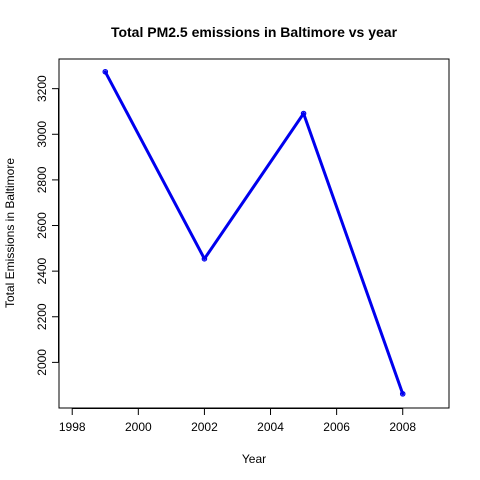  I want to click on y-tick-label: 2000, so click(42, 362).